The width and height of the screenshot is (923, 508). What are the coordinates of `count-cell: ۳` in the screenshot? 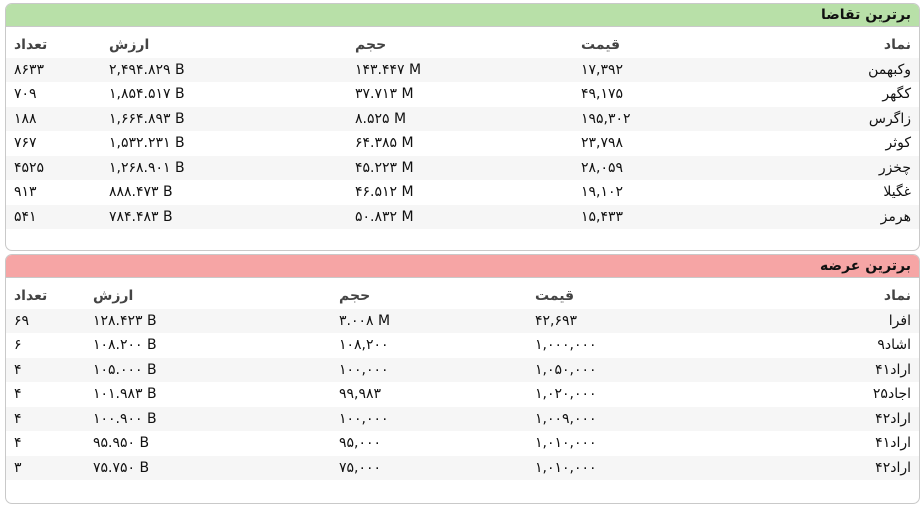 It's located at (18, 467).